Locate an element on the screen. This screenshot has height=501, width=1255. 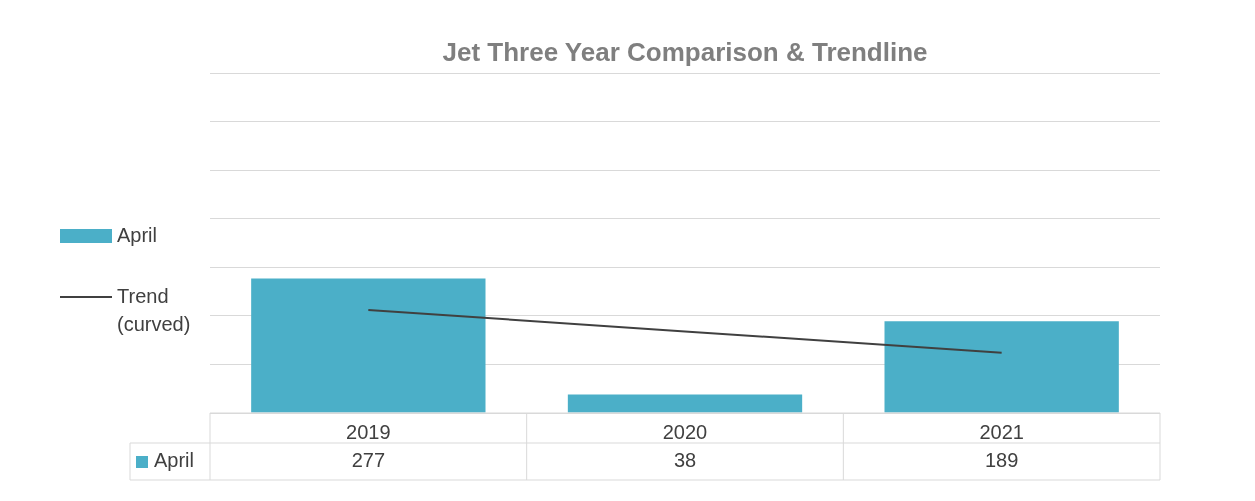
data-label: 189 is located at coordinates (1001, 460).